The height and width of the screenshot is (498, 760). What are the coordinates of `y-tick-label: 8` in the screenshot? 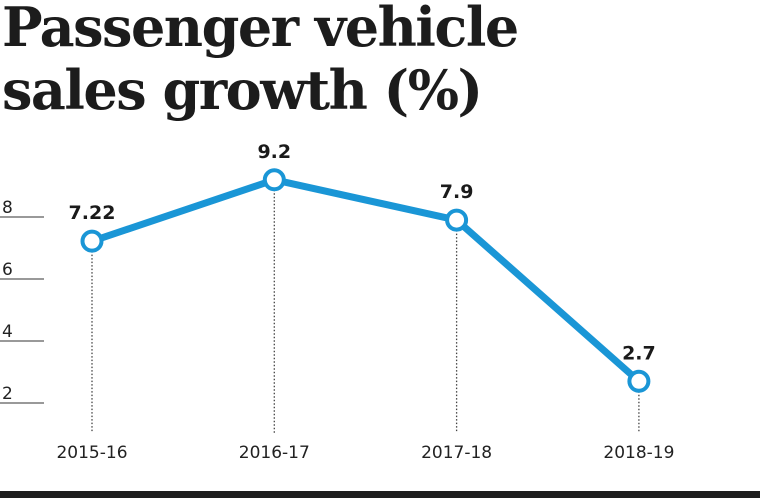 It's located at (7, 208).